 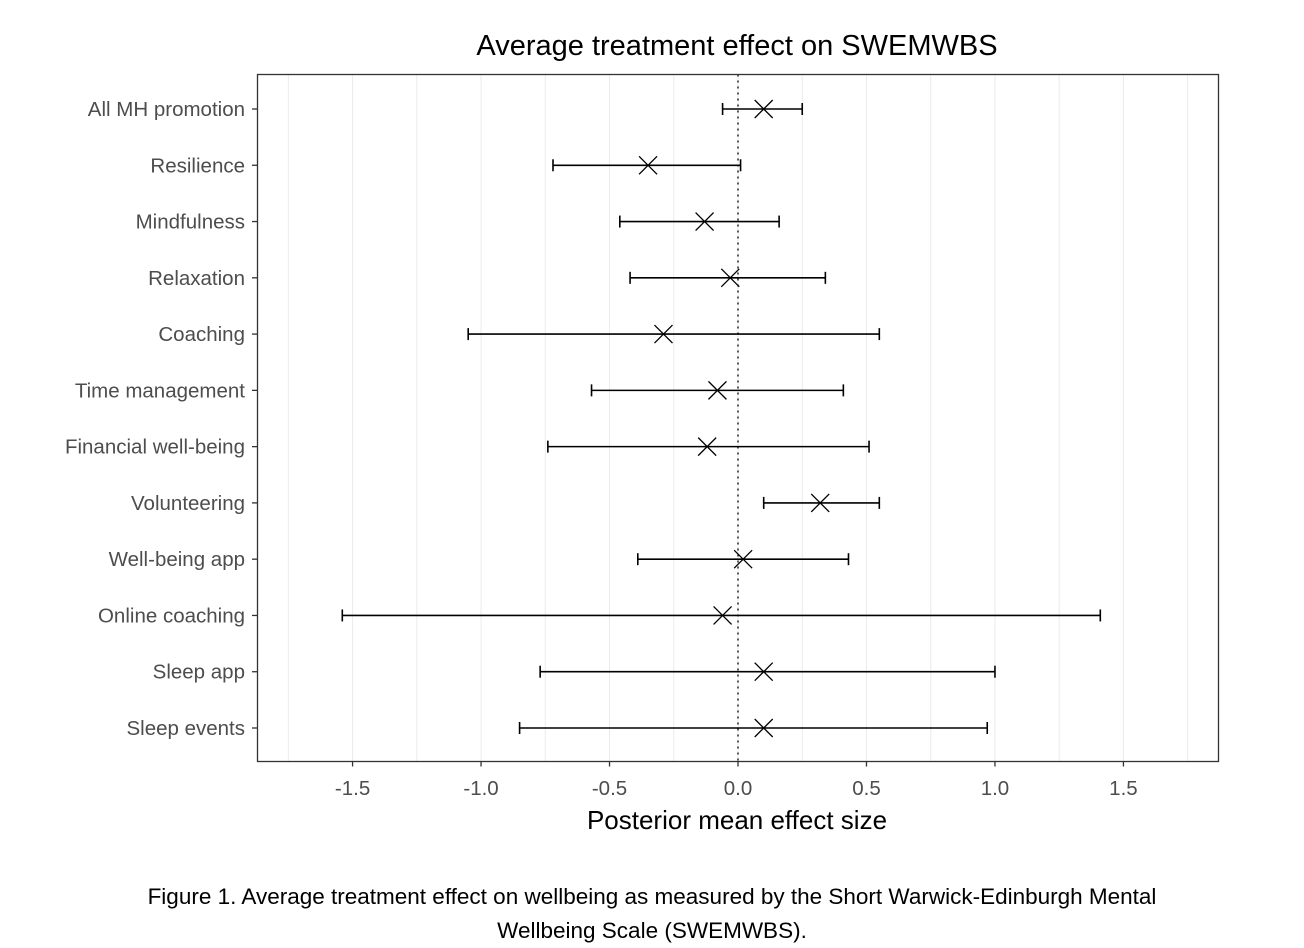 What do you see at coordinates (155, 447) in the screenshot?
I see `y-tick-label: Financial well-being` at bounding box center [155, 447].